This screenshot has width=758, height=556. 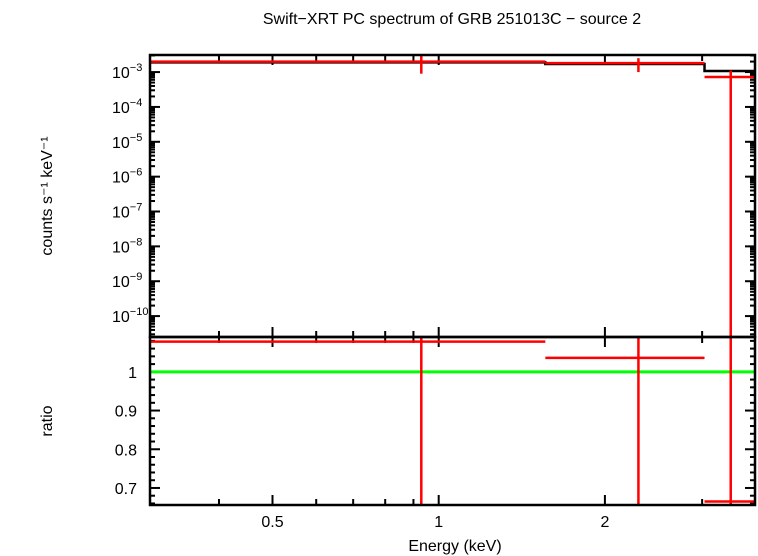 What do you see at coordinates (127, 107) in the screenshot?
I see `y-tick-label: 10⁻⁴` at bounding box center [127, 107].